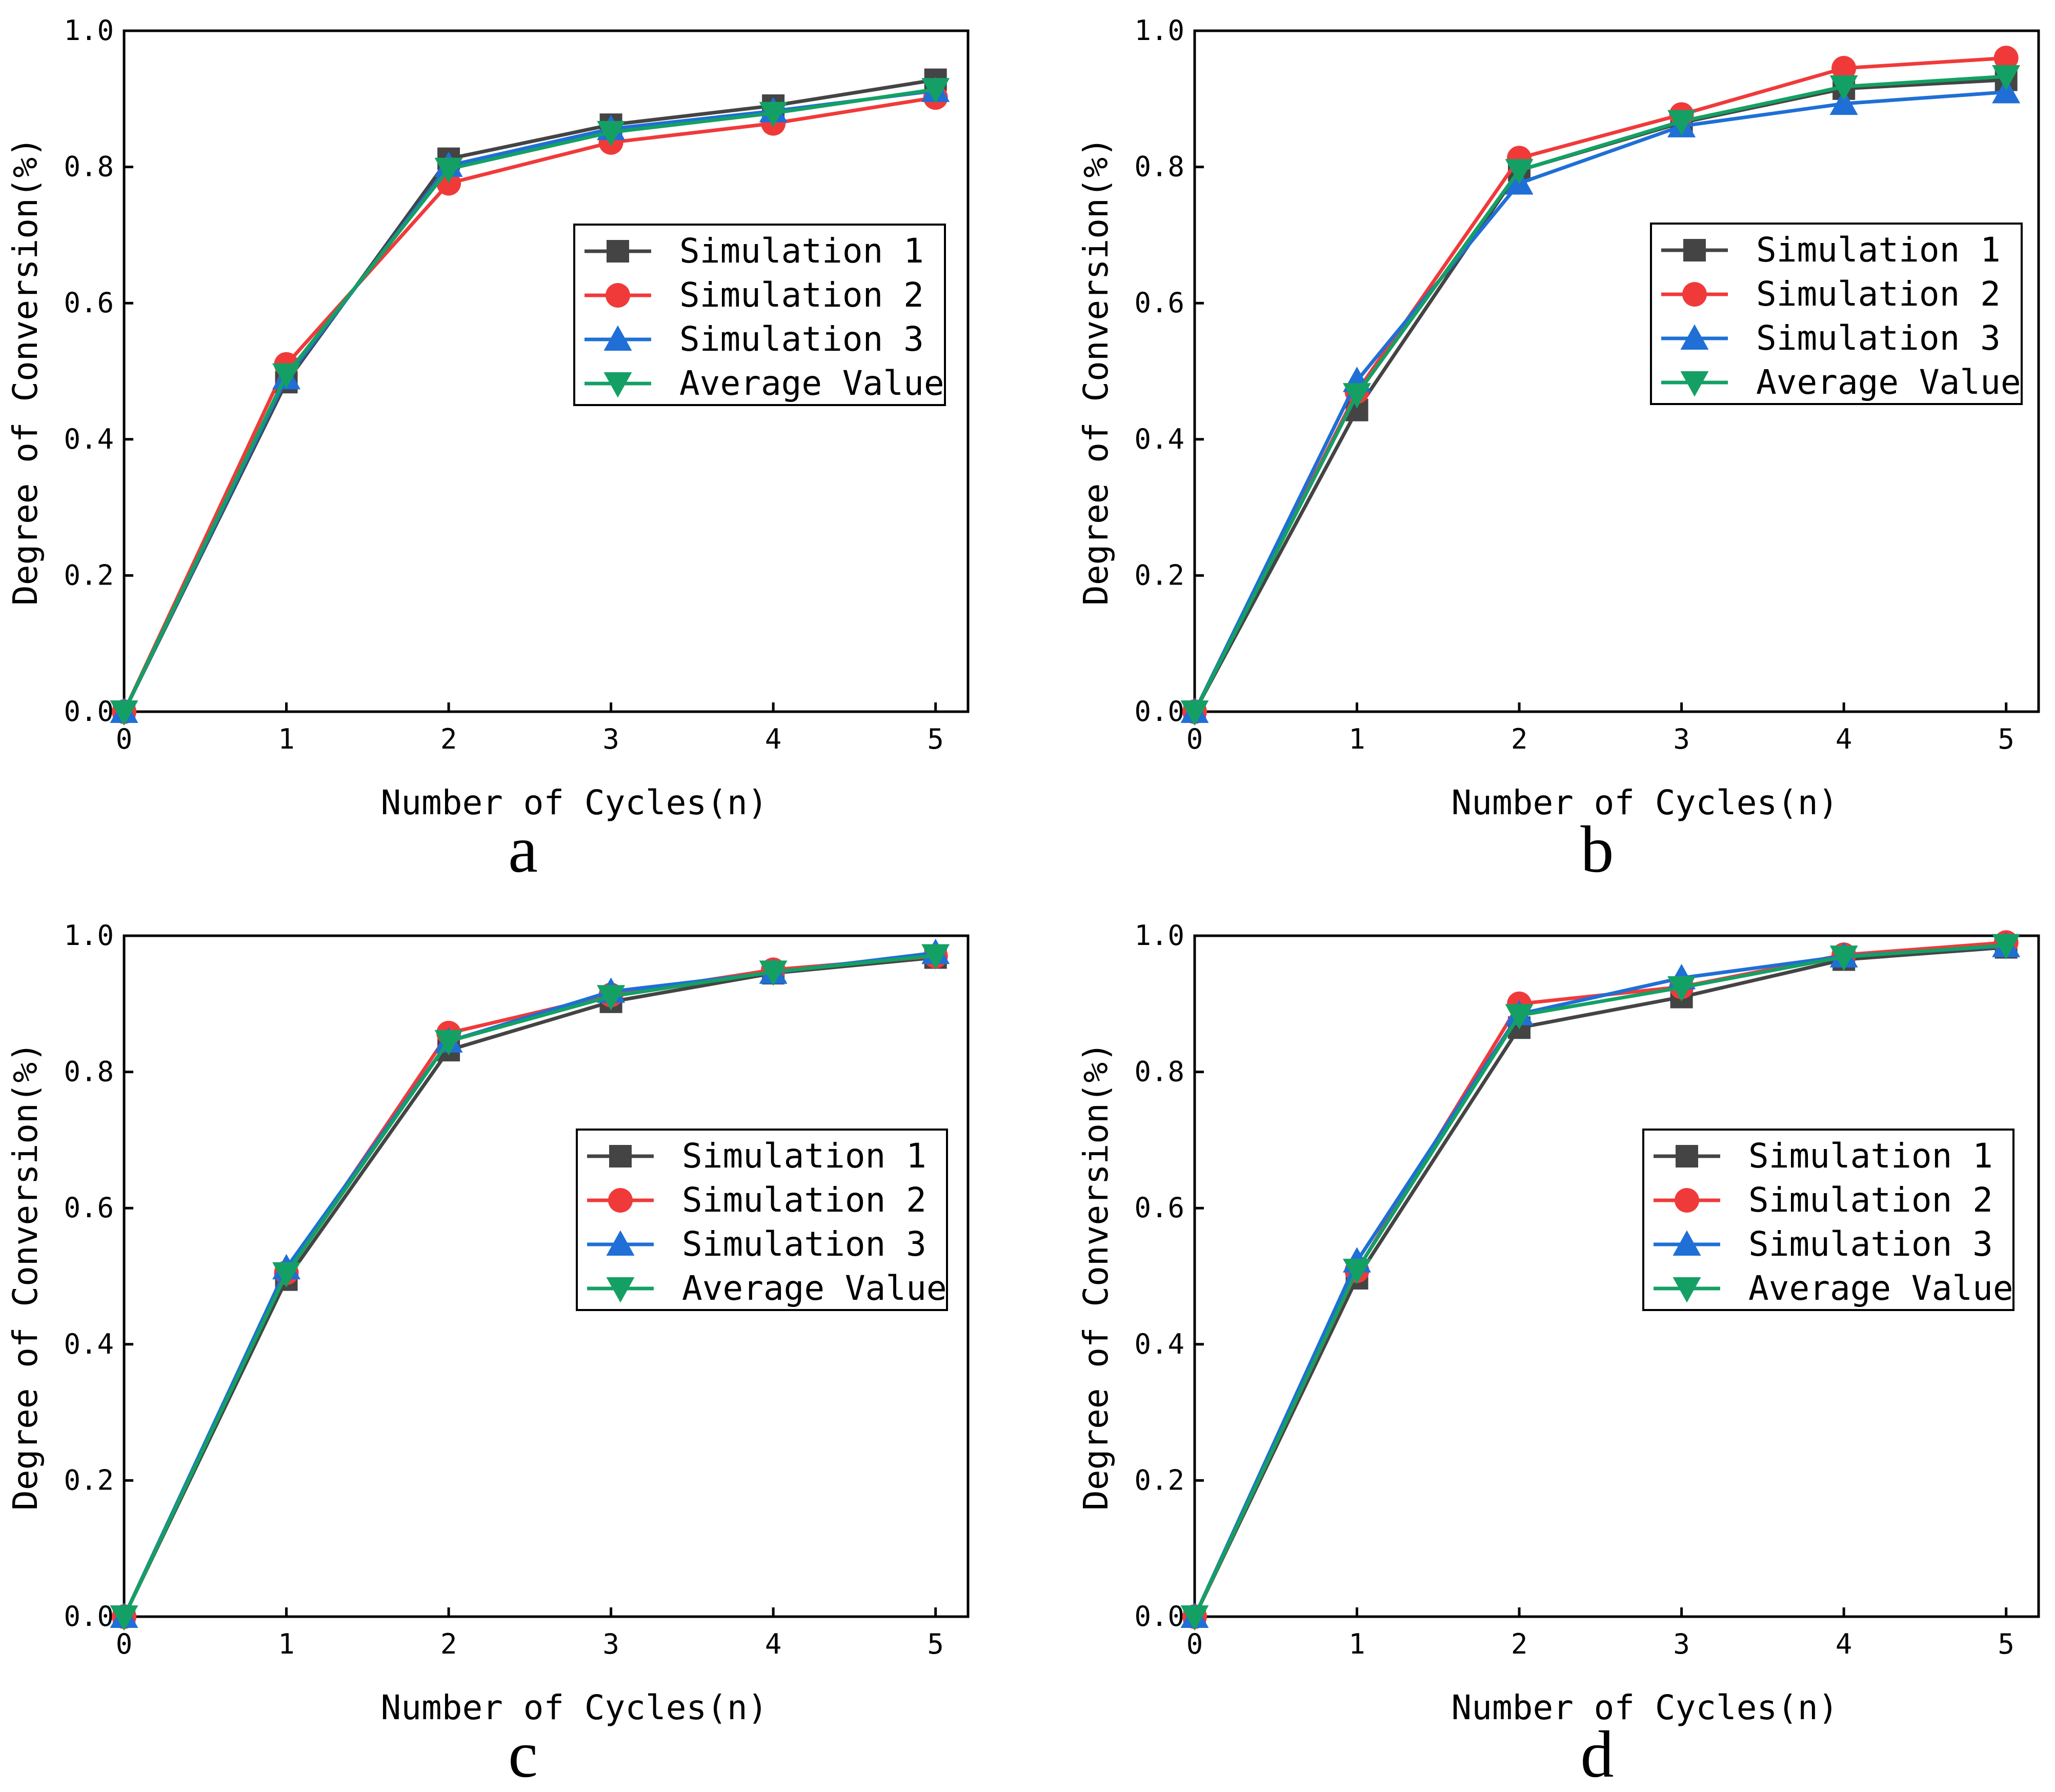  What do you see at coordinates (523, 850) in the screenshot?
I see `panel-label: a` at bounding box center [523, 850].